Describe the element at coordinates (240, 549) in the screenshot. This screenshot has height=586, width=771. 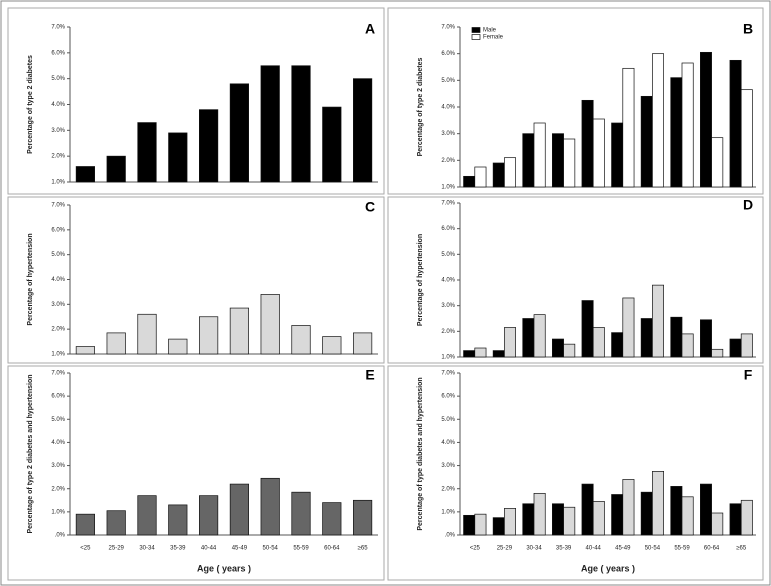
I see `x-tick-label: 45-49` at that location.